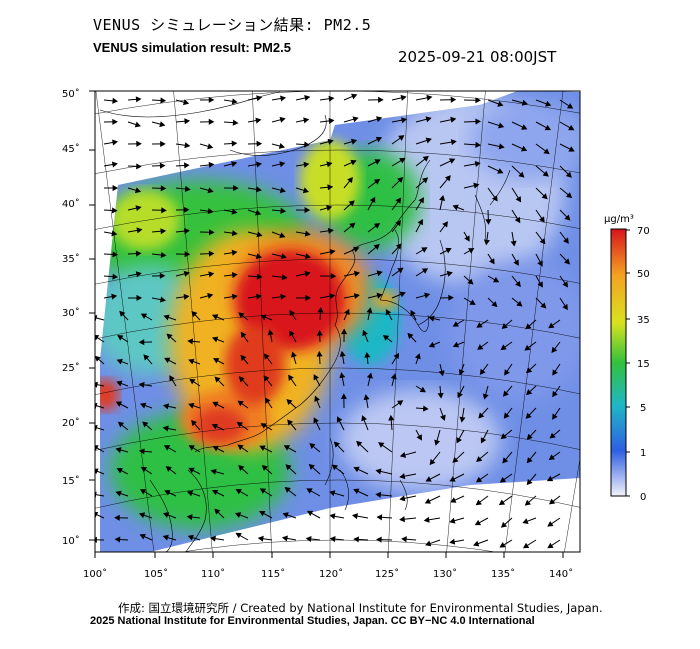 The image size is (700, 649). Describe the element at coordinates (213, 574) in the screenshot. I see `lon-label: 110˚` at that location.